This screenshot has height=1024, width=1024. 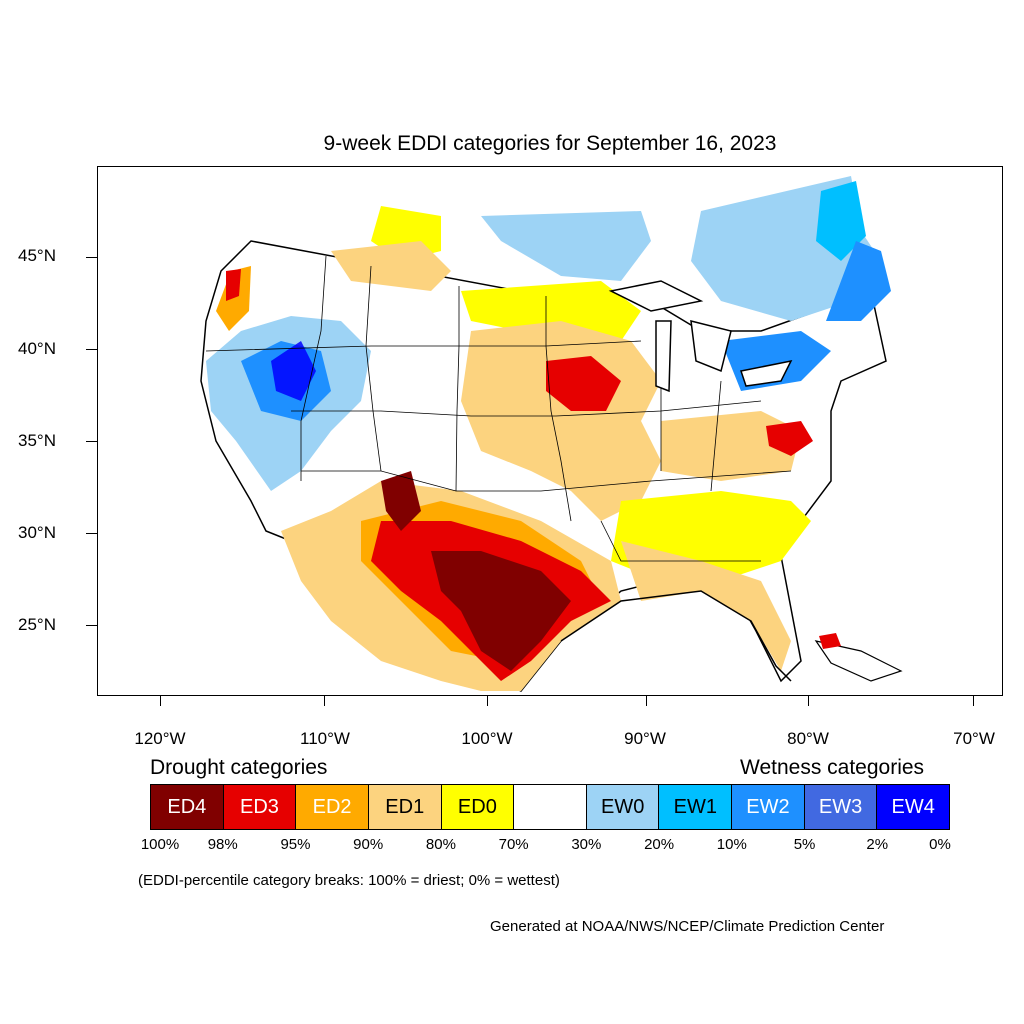 What do you see at coordinates (768, 807) in the screenshot?
I see `legend-swatch-ew2: EW2` at bounding box center [768, 807].